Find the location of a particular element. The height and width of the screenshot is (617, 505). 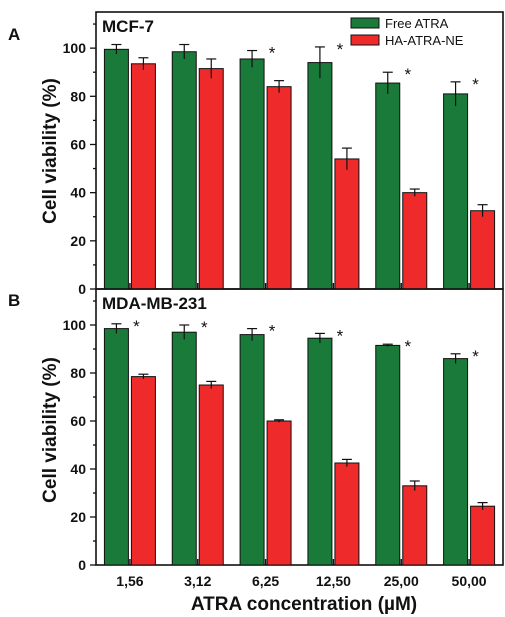

x-tick-label: 3,12 is located at coordinates (197, 581).